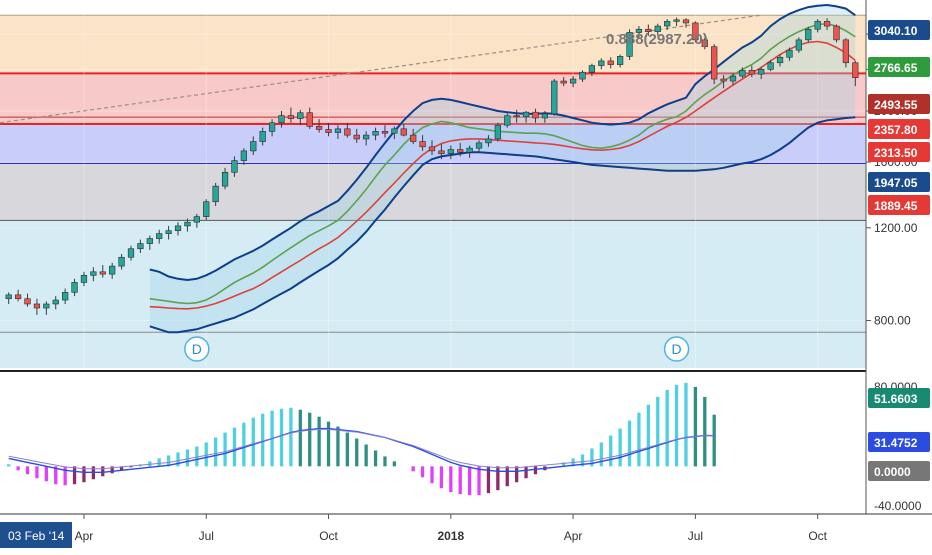 The width and height of the screenshot is (932, 555). Describe the element at coordinates (896, 153) in the screenshot. I see `price-tag-label: 2313.50` at that location.